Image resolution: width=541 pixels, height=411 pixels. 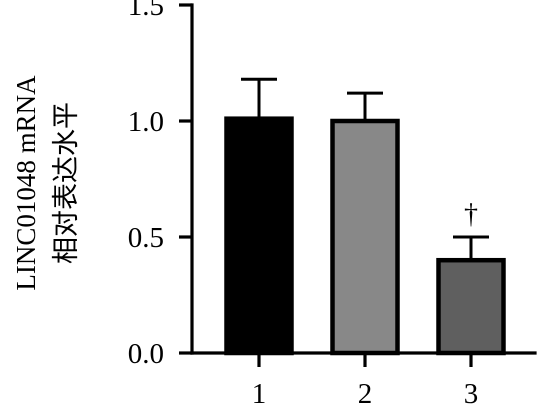 What do you see at coordinates (146, 354) in the screenshot?
I see `y-tick-label: 0.0` at bounding box center [146, 354].